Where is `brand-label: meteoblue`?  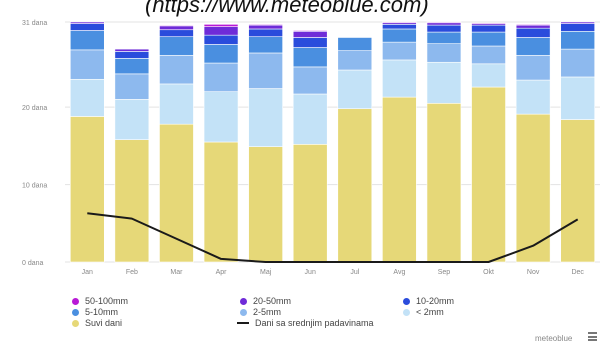 brand-label: meteoblue is located at coordinates (554, 338).